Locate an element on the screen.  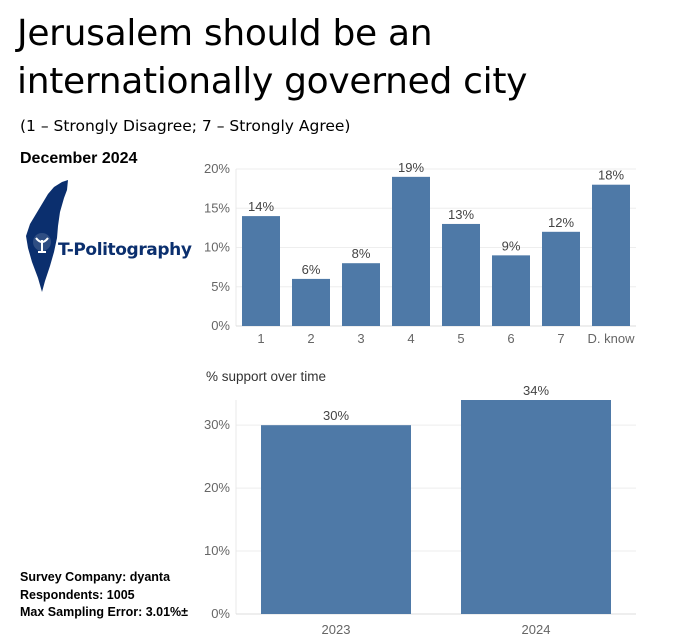
y-tick-label: 30% is located at coordinates (217, 424).